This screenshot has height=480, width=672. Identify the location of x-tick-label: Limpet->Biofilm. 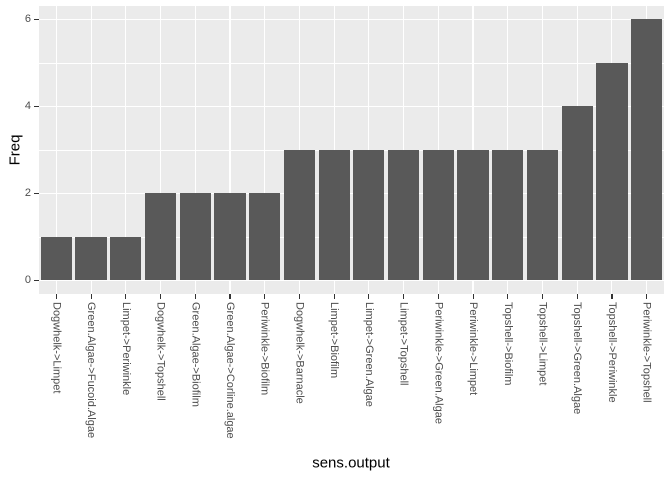
(334, 340).